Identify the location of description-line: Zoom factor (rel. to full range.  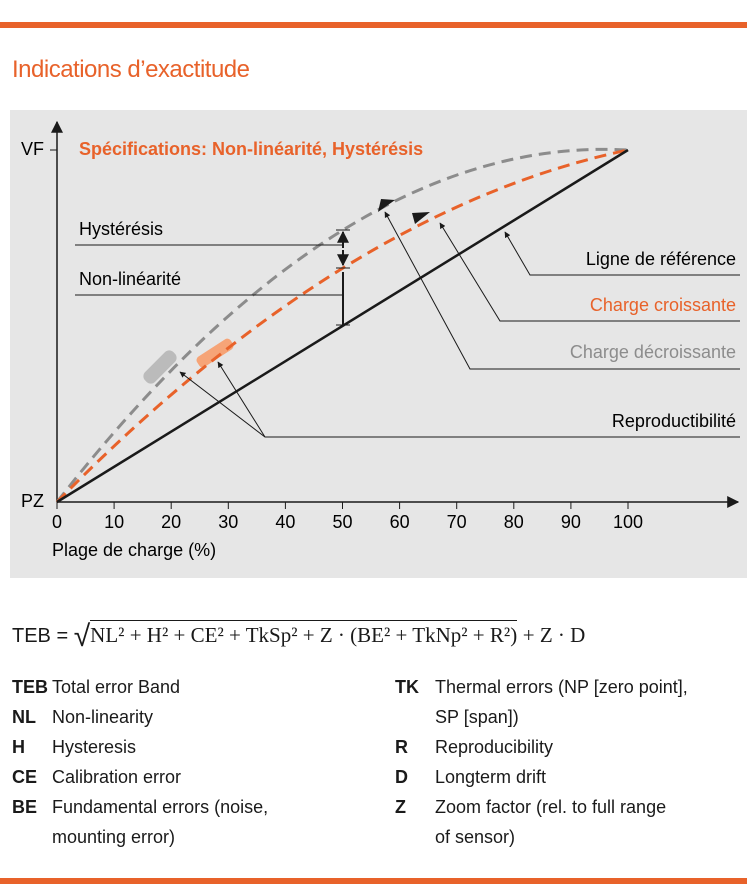
(551, 807).